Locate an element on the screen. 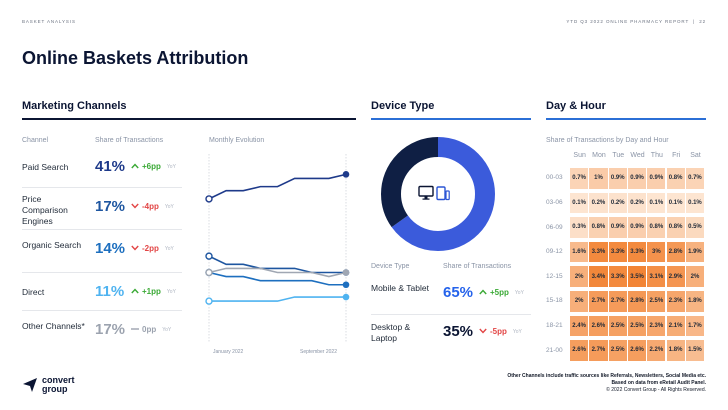 The width and height of the screenshot is (728, 410). heatmap-cell: 0.3% is located at coordinates (579, 227).